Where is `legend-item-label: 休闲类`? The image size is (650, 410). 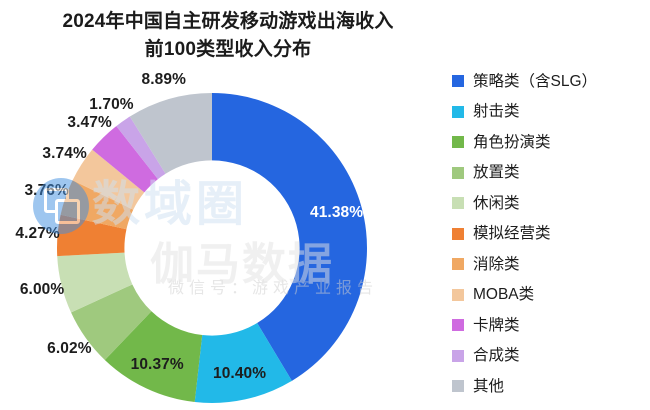 legend-item-label: 休闲类 is located at coordinates (496, 203).